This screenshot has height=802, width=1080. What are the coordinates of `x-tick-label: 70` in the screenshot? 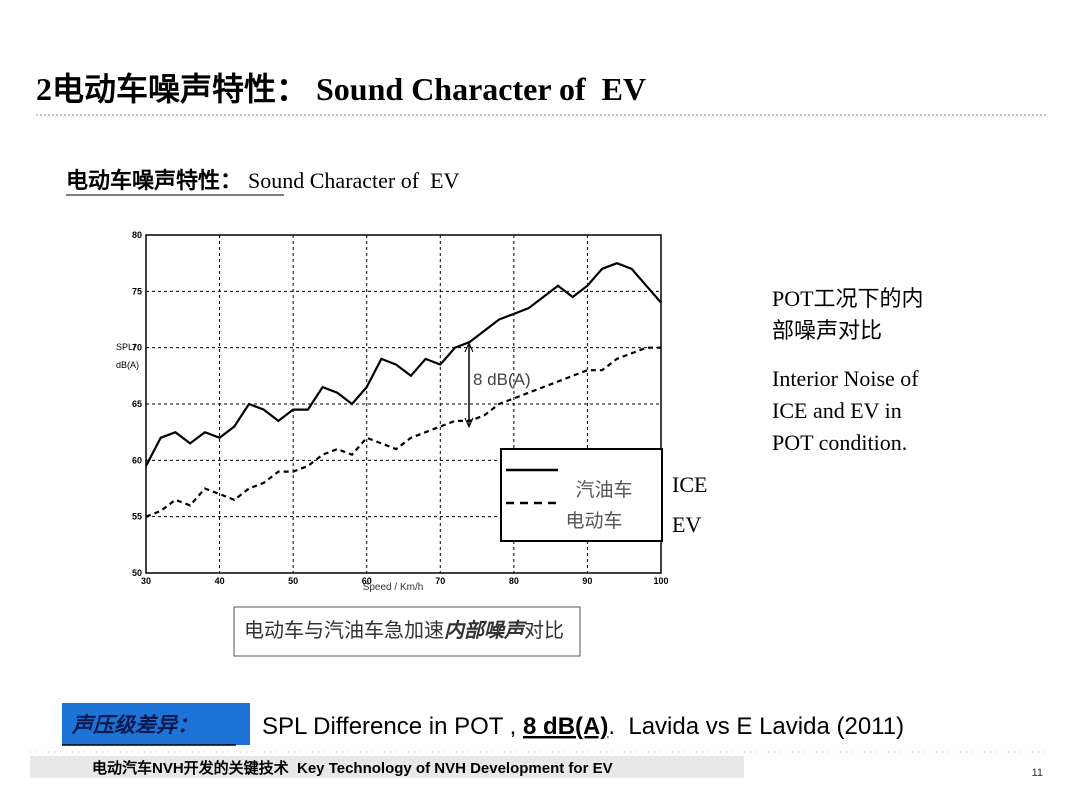 It's located at (440, 581).